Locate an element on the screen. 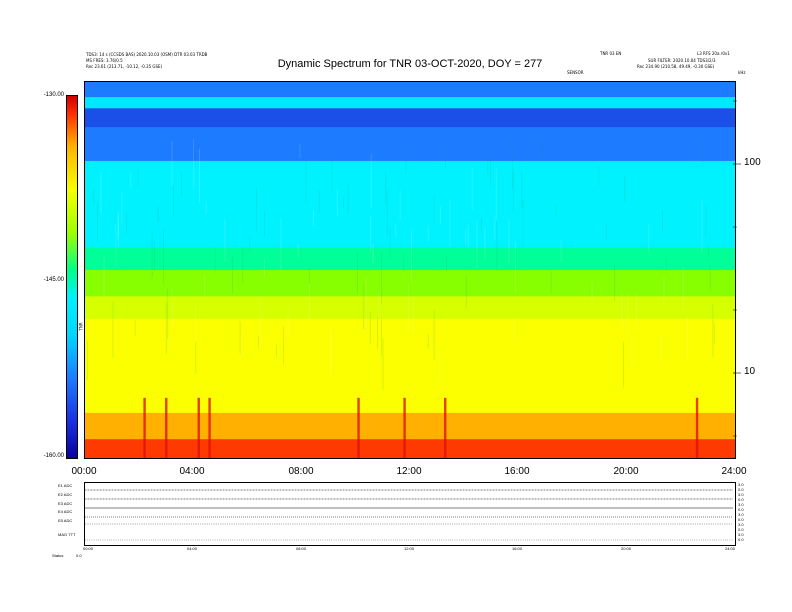 This screenshot has width=792, height=612. panel-right-12: 0.0 is located at coordinates (741, 539).